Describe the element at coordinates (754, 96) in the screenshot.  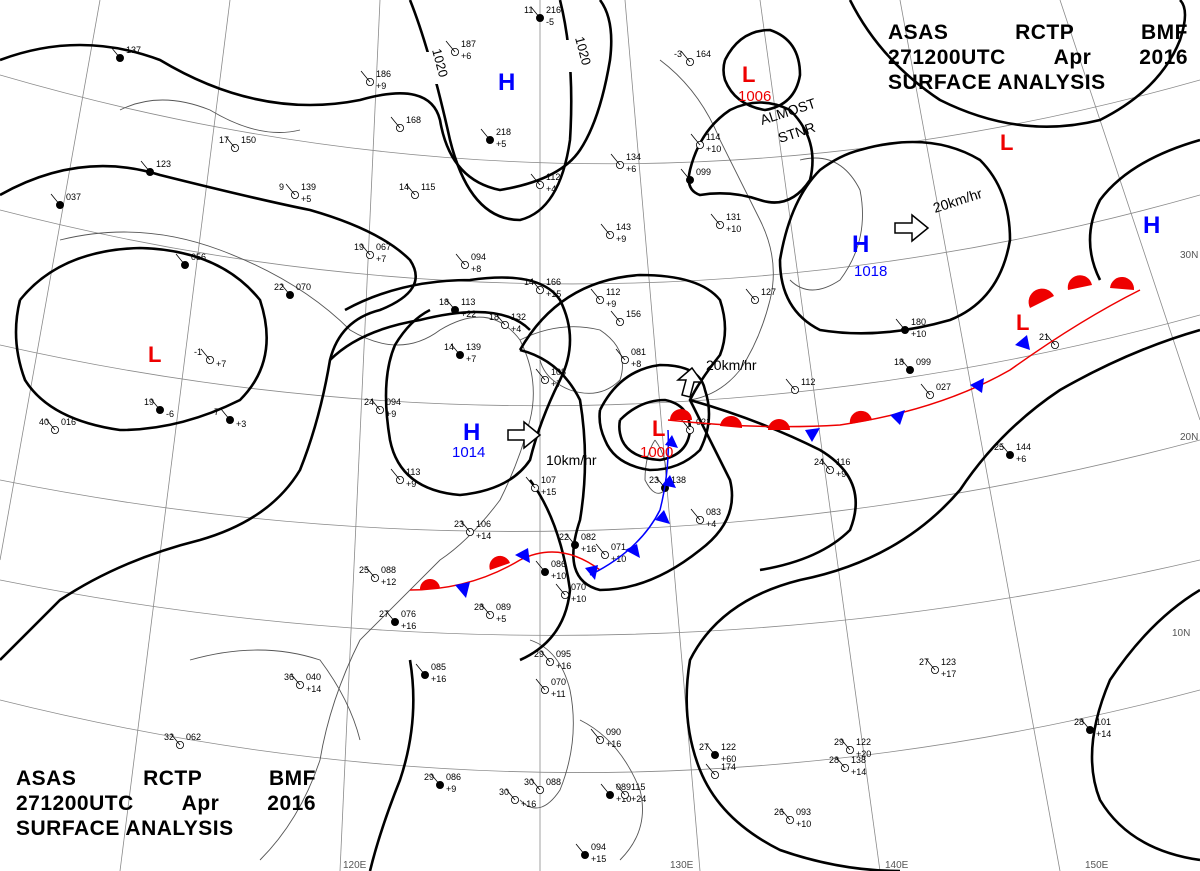
I see `low-siberia-pressure: 1006` at that location.